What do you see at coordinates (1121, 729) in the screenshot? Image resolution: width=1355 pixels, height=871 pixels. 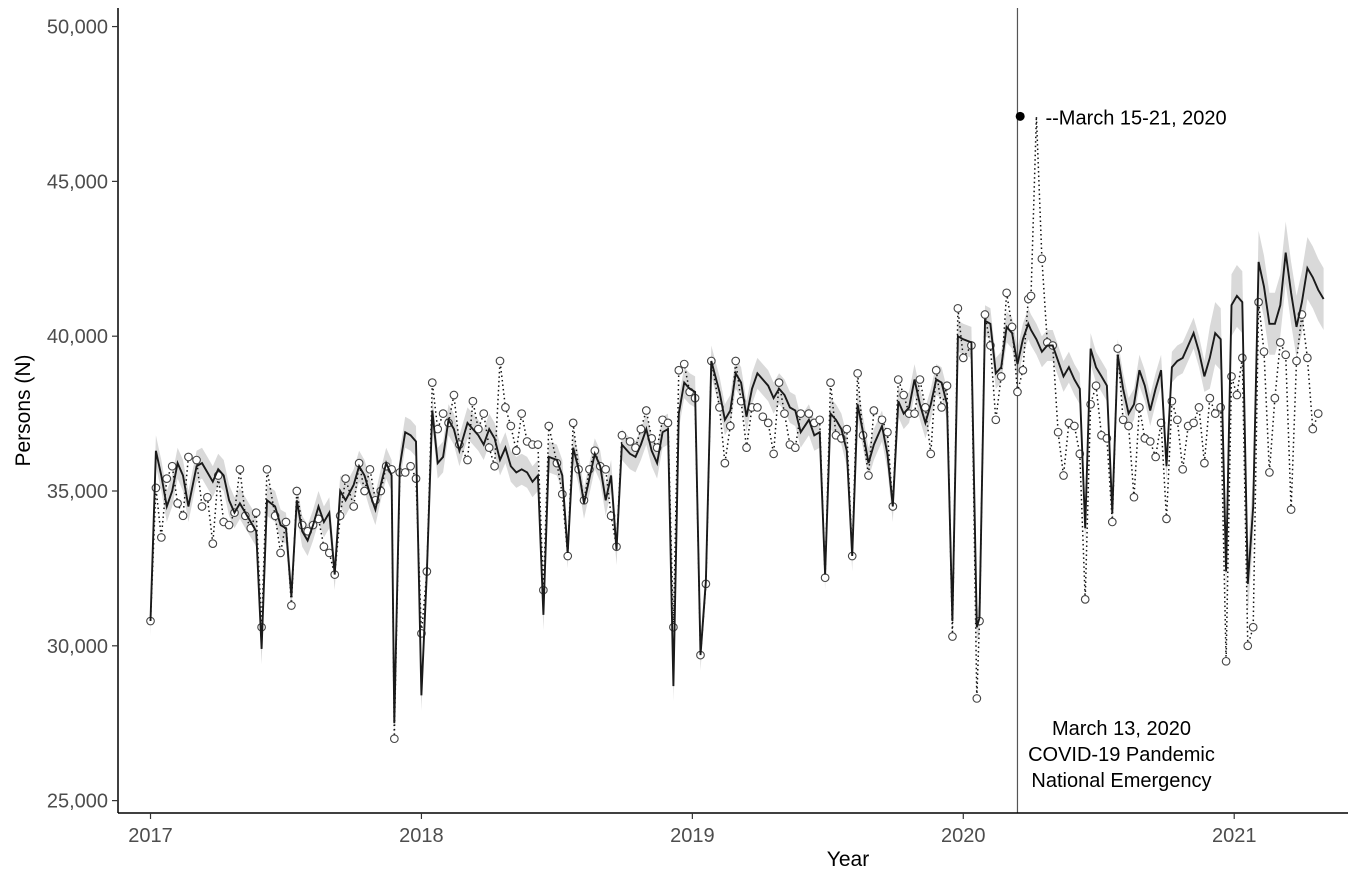 I see `emergency-annotation-line: March 13, 2020` at bounding box center [1121, 729].